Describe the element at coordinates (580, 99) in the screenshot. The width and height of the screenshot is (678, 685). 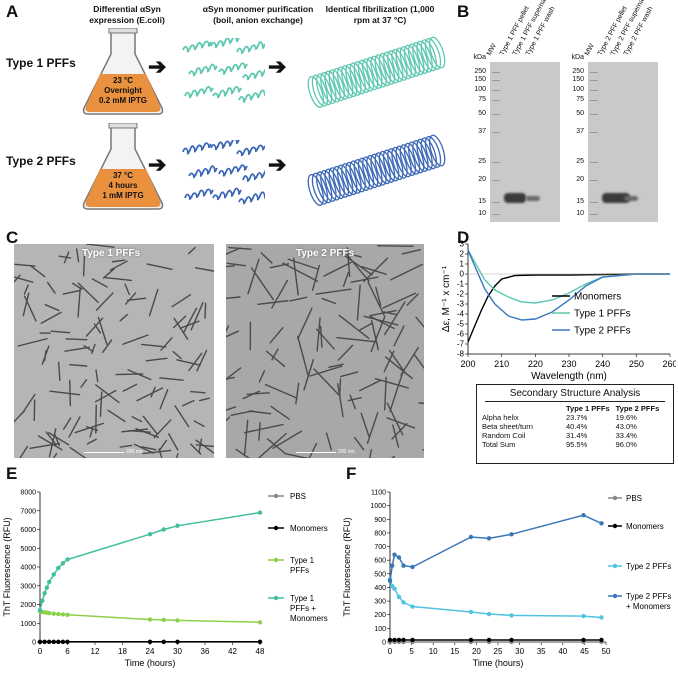
I see `ladder-label: 75` at that location.